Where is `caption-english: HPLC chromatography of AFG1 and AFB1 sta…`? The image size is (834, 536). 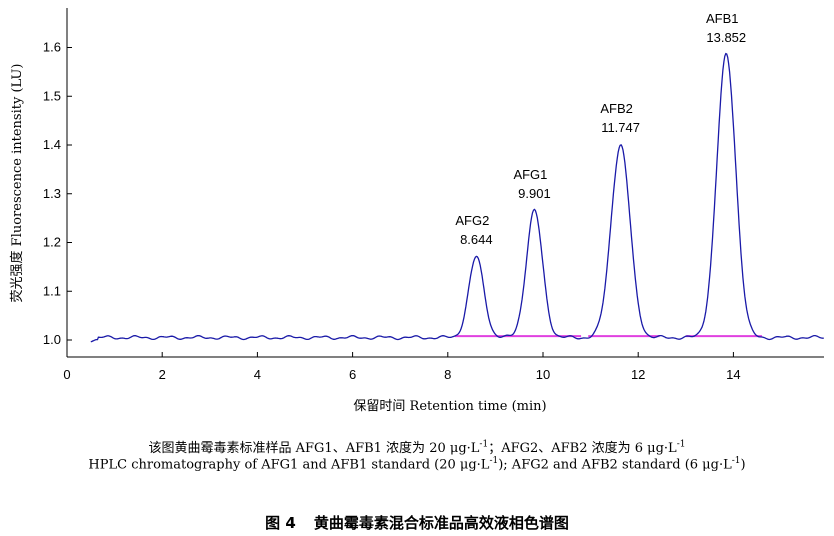
caption-english: HPLC chromatography of AFG1 and AFB1 sta… is located at coordinates (417, 464).